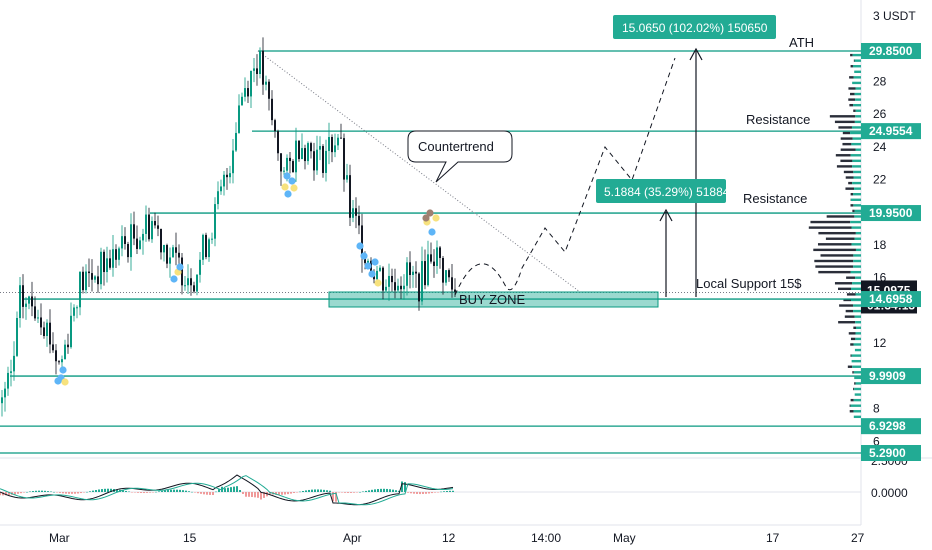 Image resolution: width=932 pixels, height=550 pixels. I want to click on measure-arrow-big, so click(696, 172).